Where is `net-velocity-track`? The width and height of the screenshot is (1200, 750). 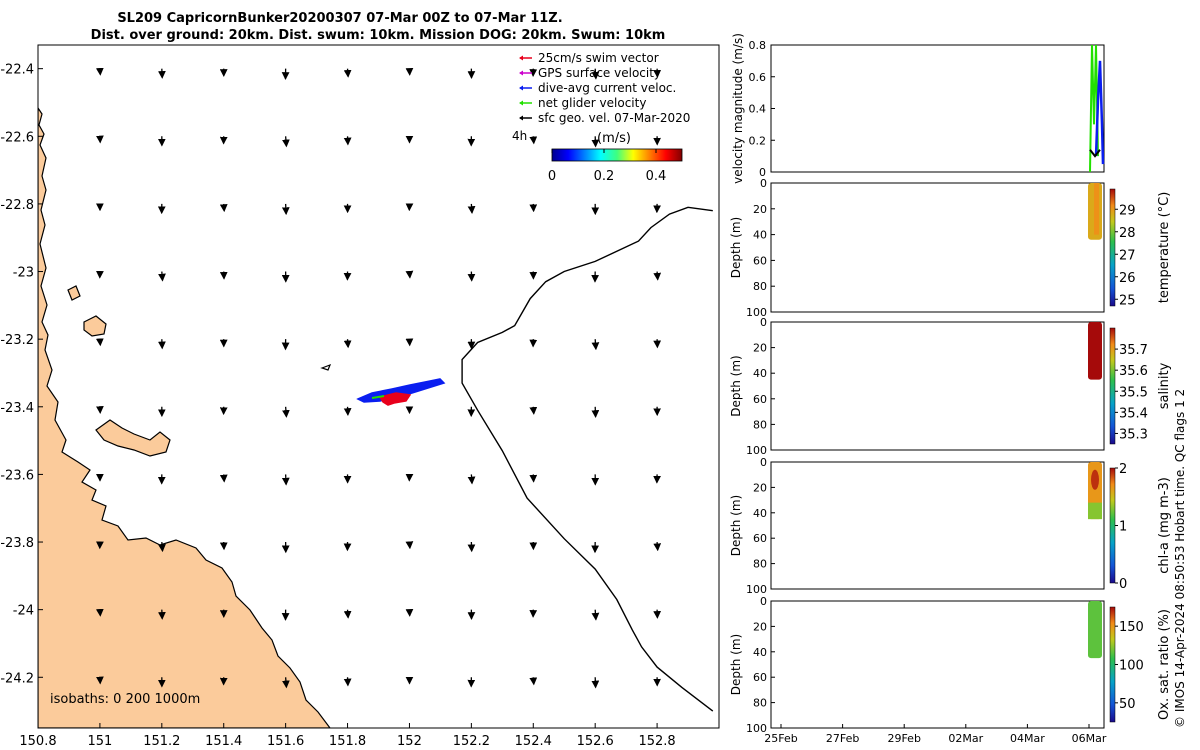 net-velocity-track is located at coordinates (378, 397).